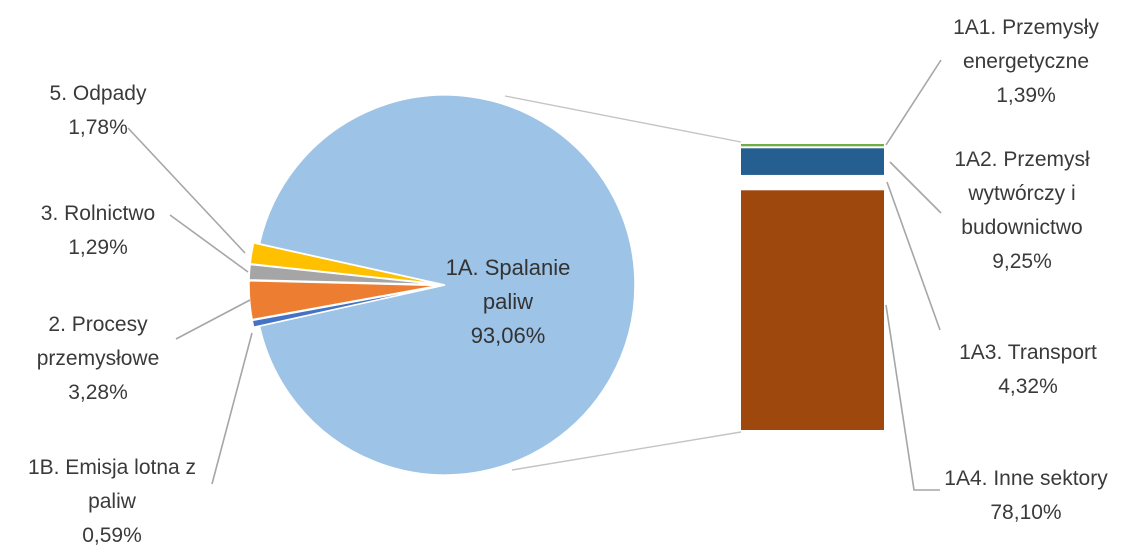  Describe the element at coordinates (1028, 369) in the screenshot. I see `data-label-1A3: 1A3. Transport 4,32%` at that location.